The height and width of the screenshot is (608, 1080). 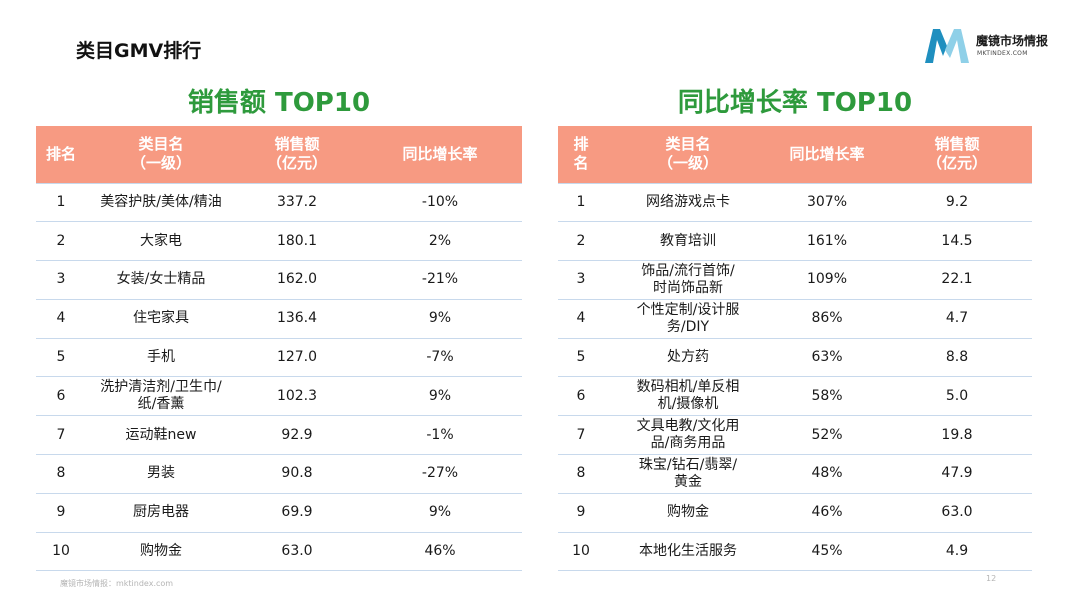 What do you see at coordinates (827, 358) in the screenshot?
I see `cell-growth: 63%` at bounding box center [827, 358].